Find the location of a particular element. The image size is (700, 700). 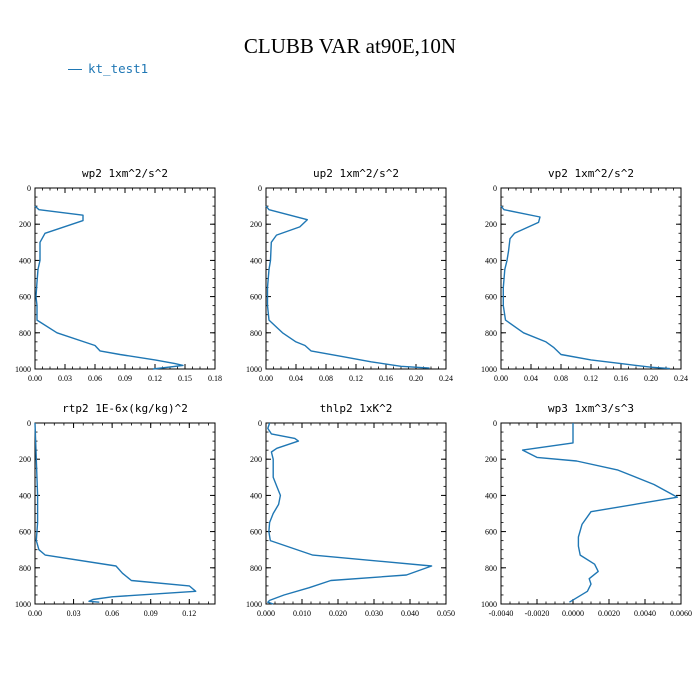

x-tick-label: -0.0020 is located at coordinates (537, 613).